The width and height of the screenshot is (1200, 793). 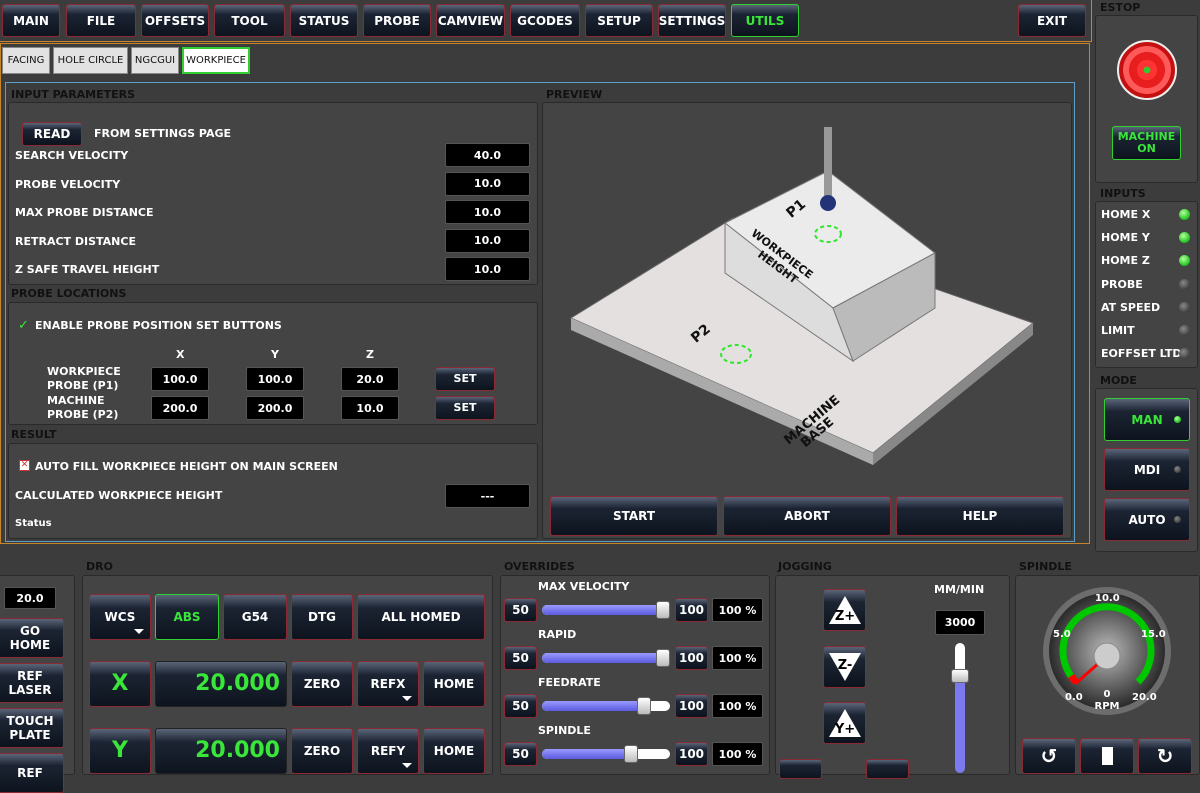 I want to click on left-action-button: TOUCH PLATE, so click(x=32, y=728).